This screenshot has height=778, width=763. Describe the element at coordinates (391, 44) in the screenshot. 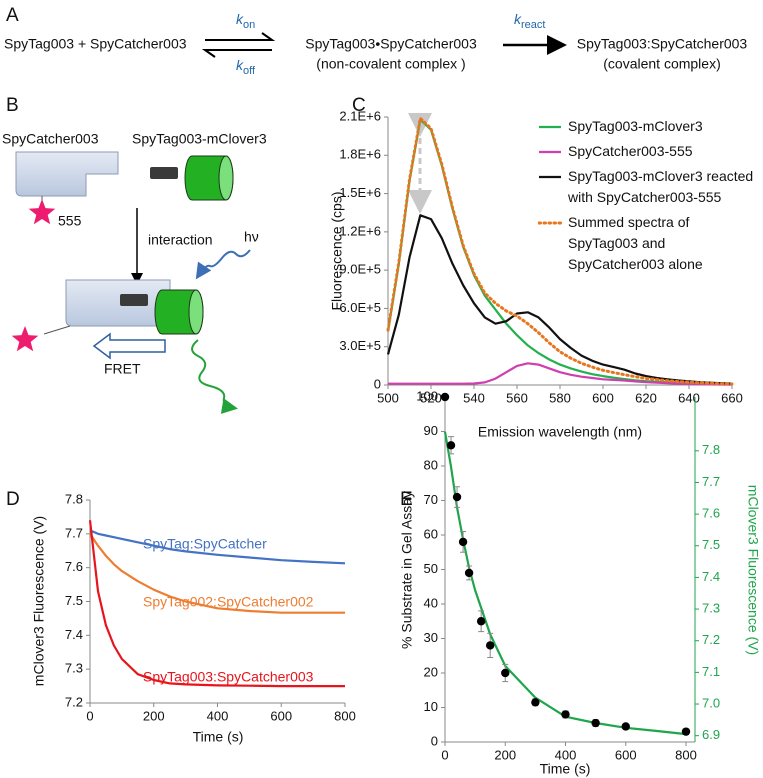

I see `scheme-noncovalent: SpyTag003•SpyCatcher003` at that location.